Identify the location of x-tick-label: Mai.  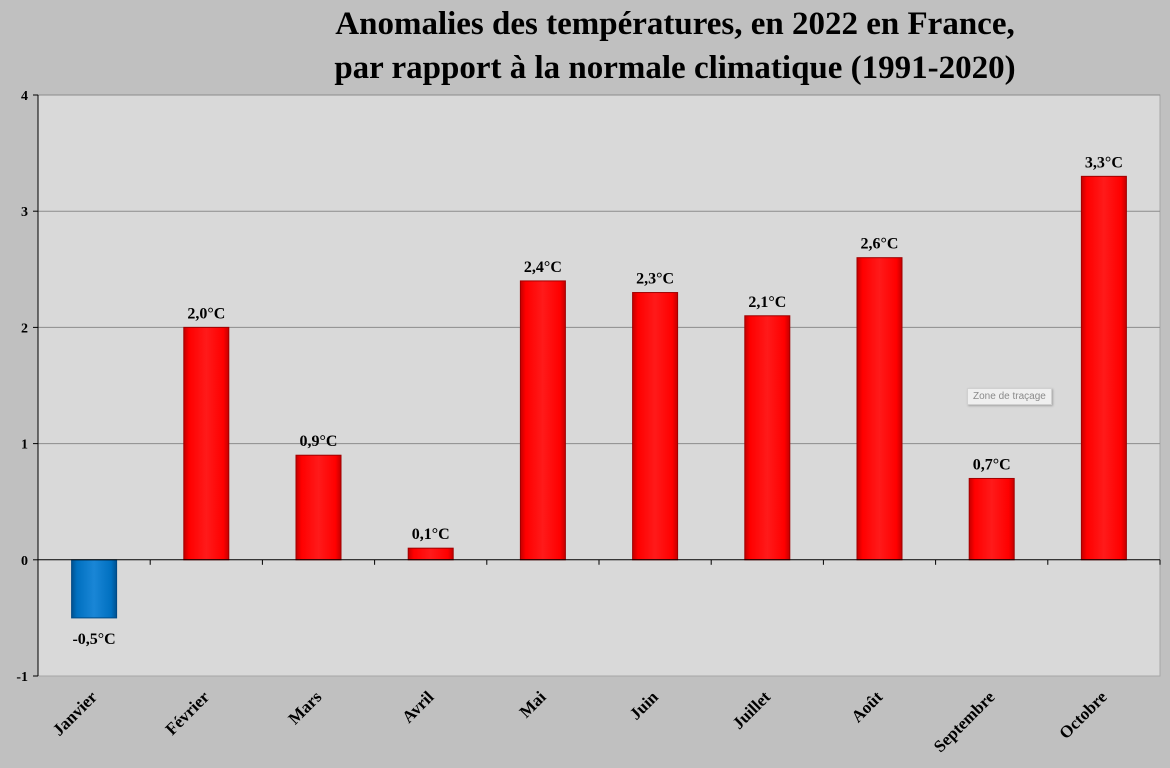
(533, 704).